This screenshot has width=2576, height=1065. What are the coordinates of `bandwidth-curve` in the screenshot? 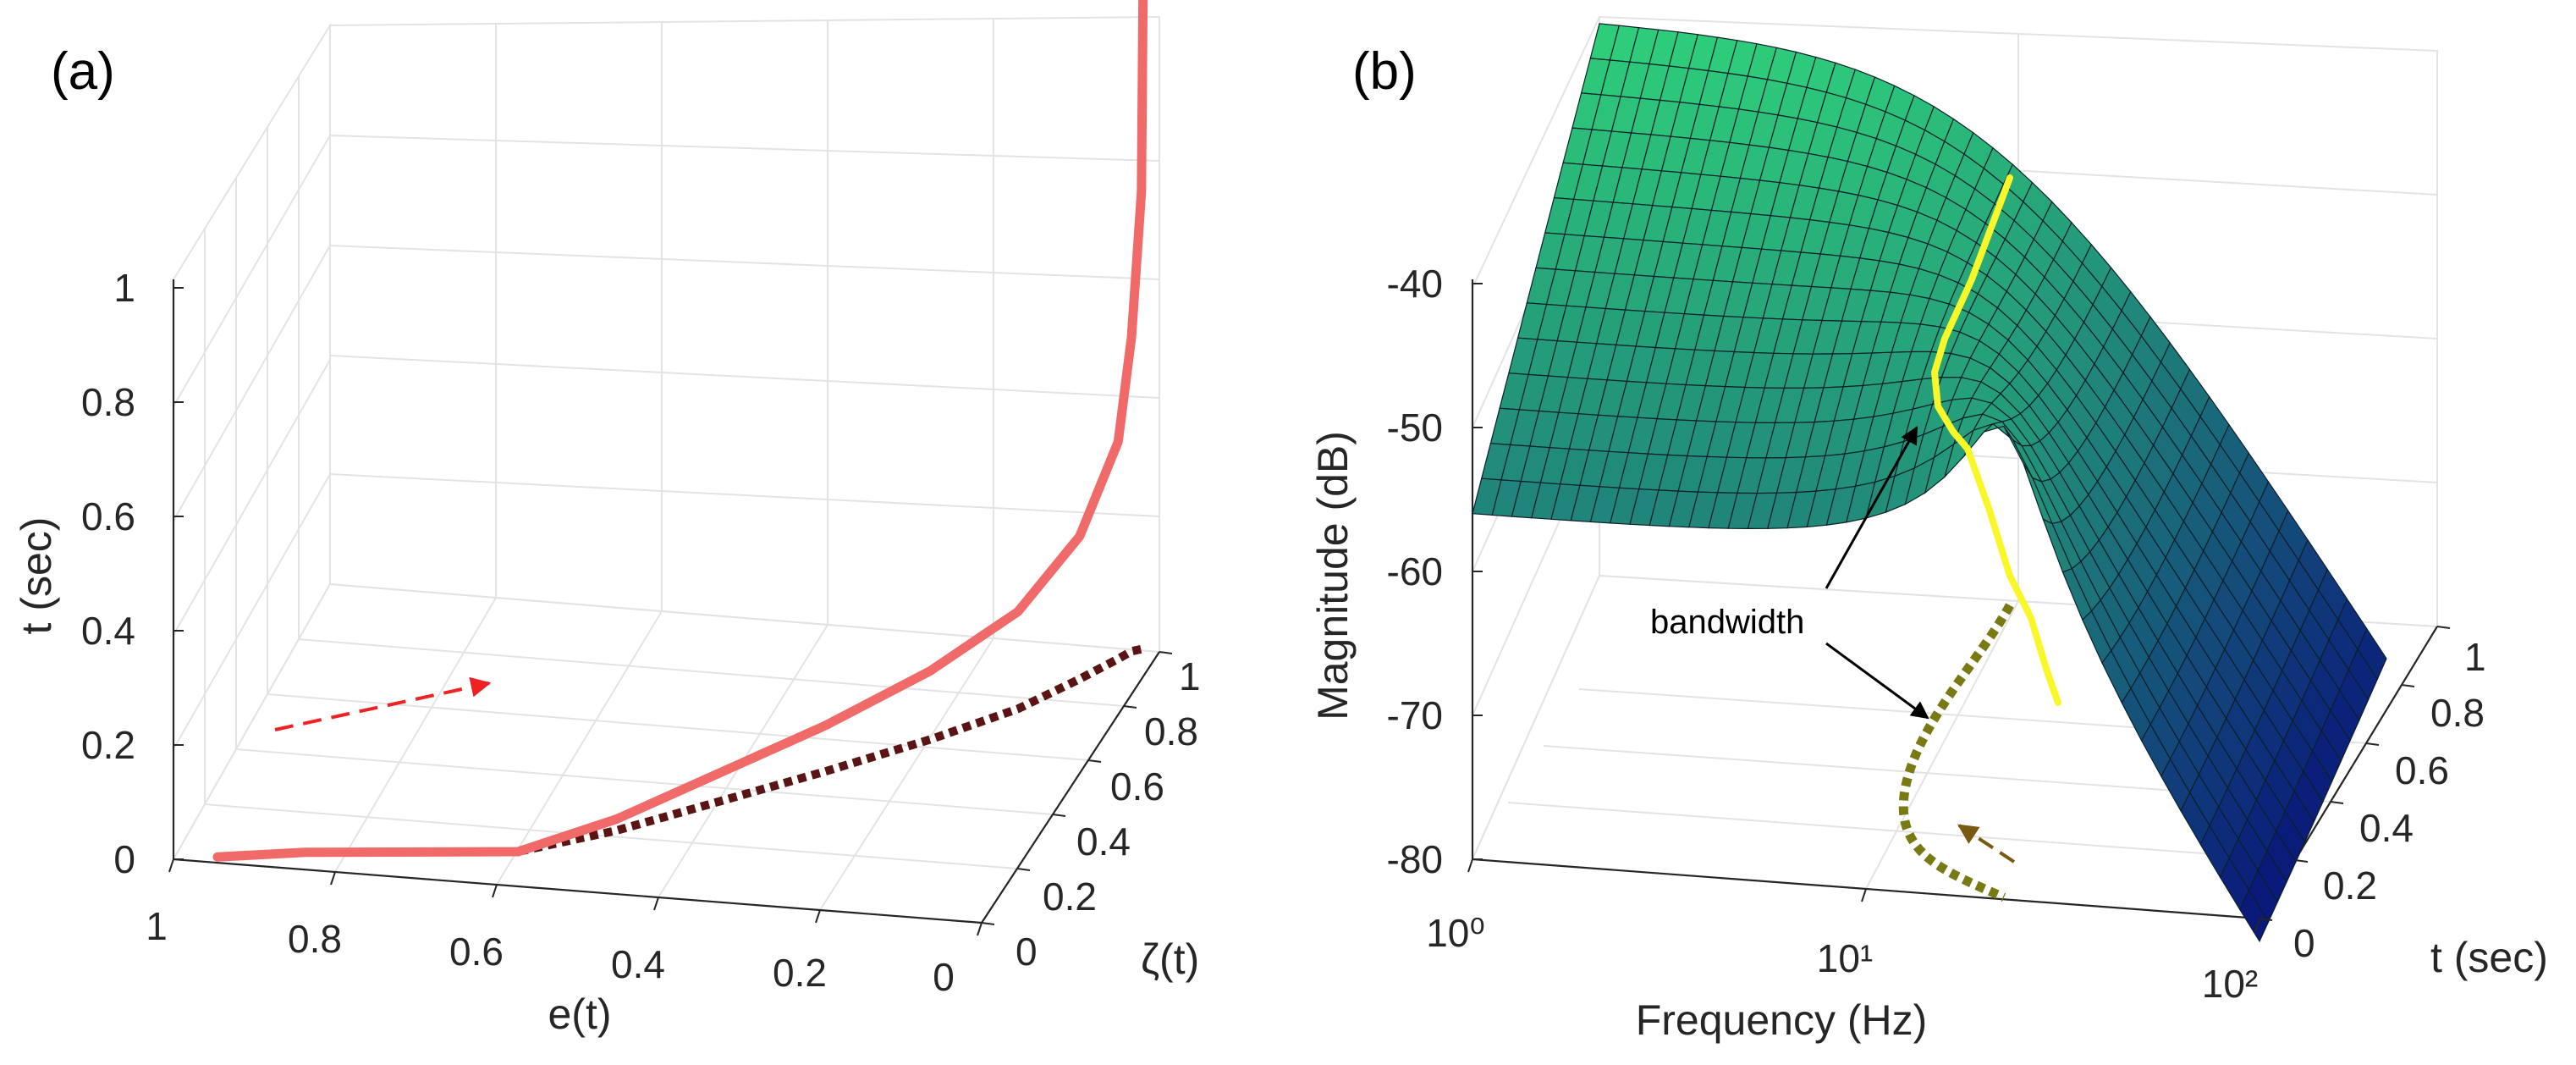 It's located at (1996, 440).